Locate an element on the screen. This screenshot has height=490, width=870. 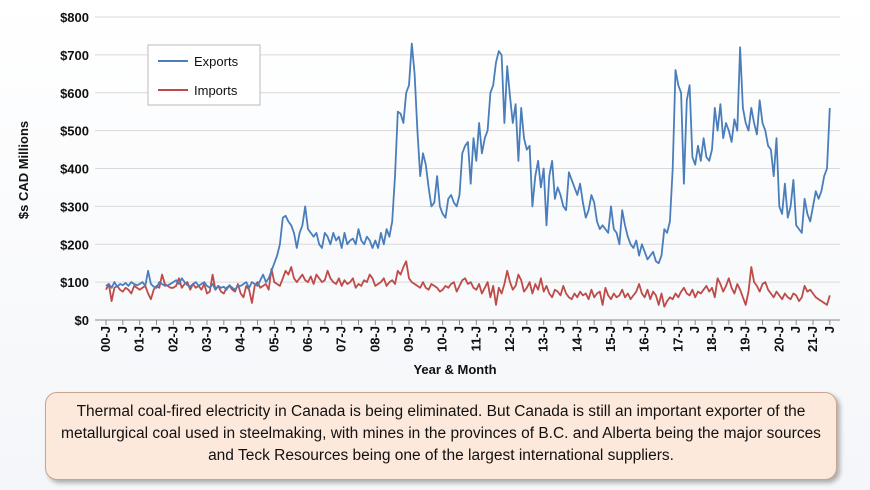
x-tick-label: 01-J is located at coordinates (139, 339).